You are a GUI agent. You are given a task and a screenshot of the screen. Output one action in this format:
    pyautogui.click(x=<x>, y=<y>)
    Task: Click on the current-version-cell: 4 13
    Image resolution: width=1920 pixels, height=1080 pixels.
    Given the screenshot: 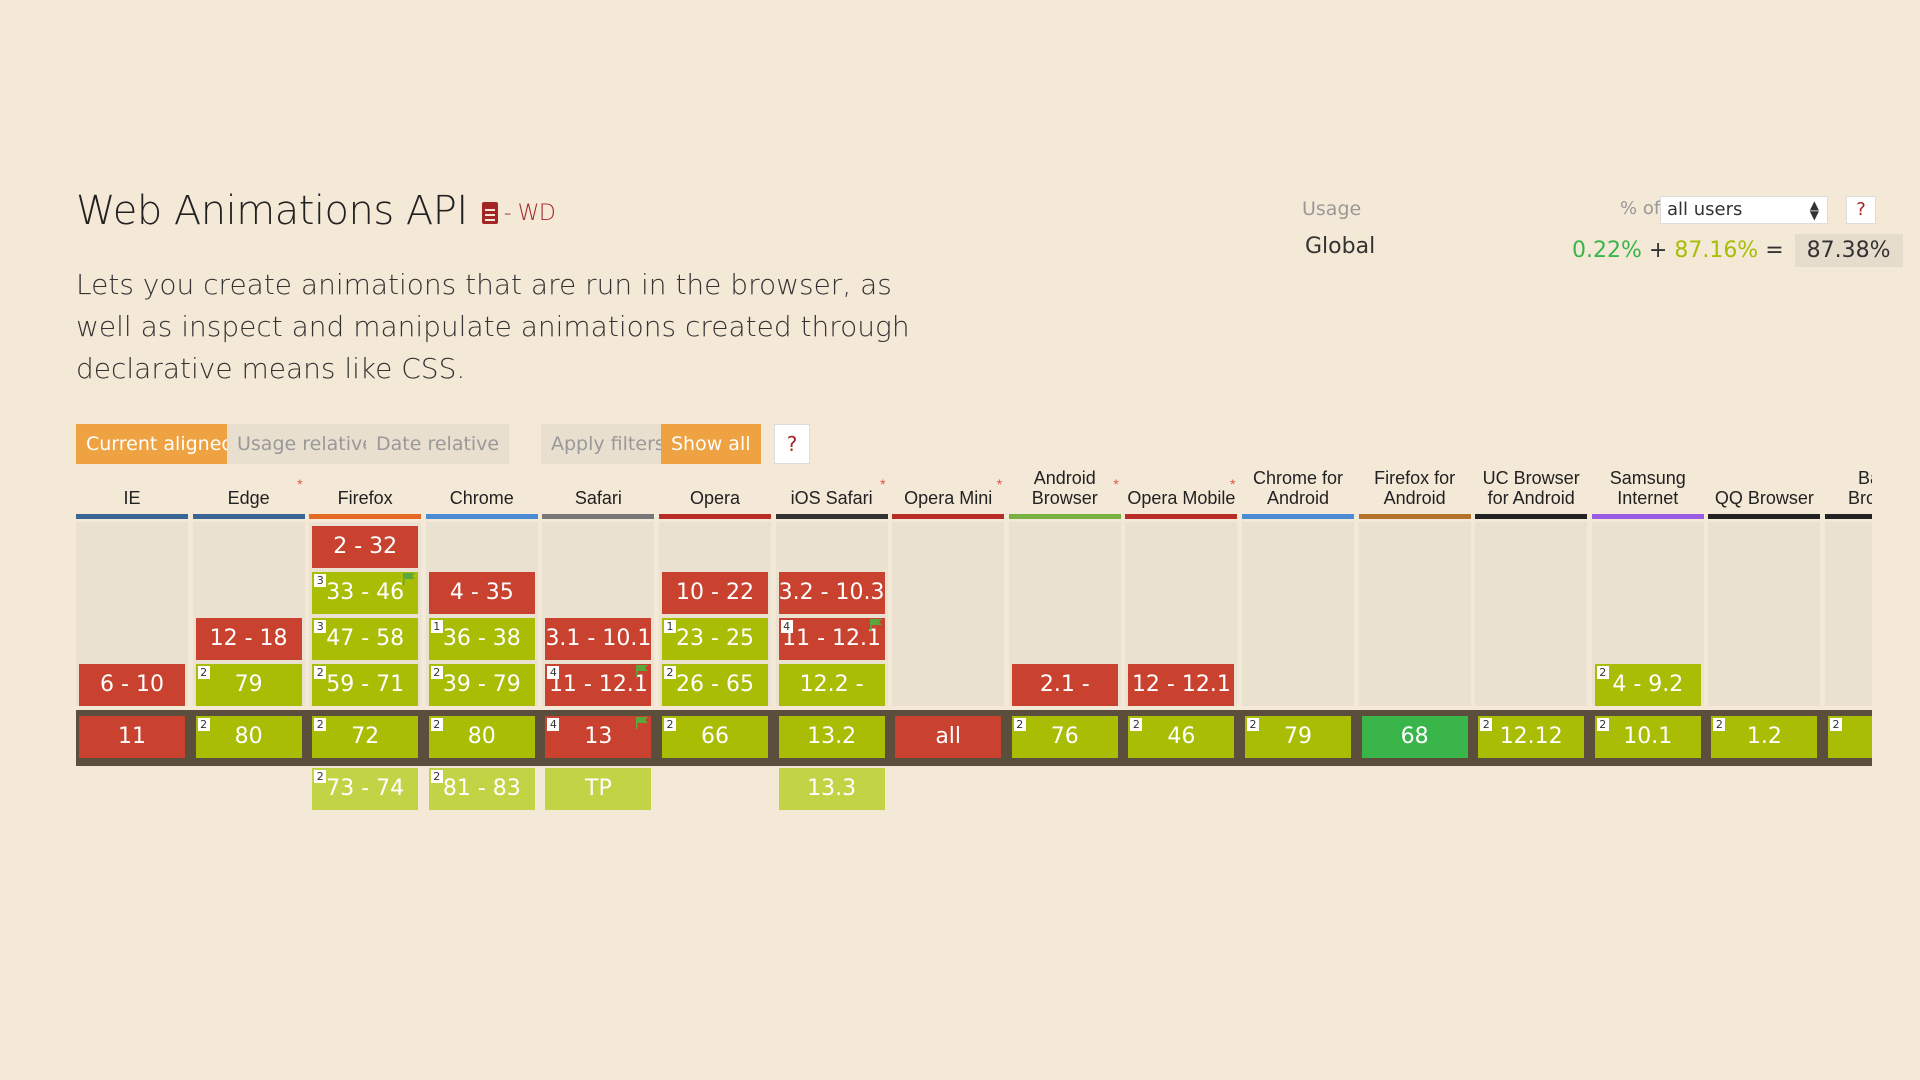 What is the action you would take?
    pyautogui.click(x=598, y=737)
    